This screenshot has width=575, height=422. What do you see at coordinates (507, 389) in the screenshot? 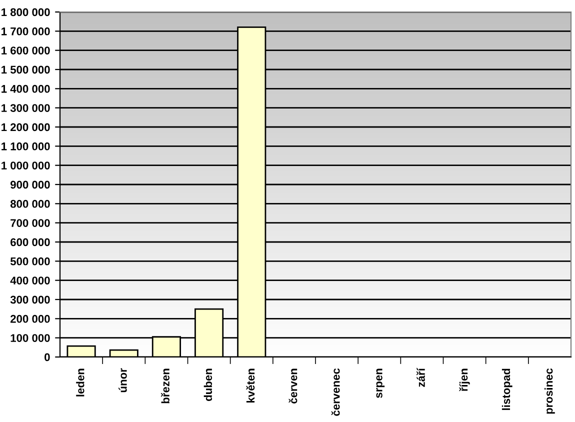
I see `x-tick-label: listopad` at bounding box center [507, 389].